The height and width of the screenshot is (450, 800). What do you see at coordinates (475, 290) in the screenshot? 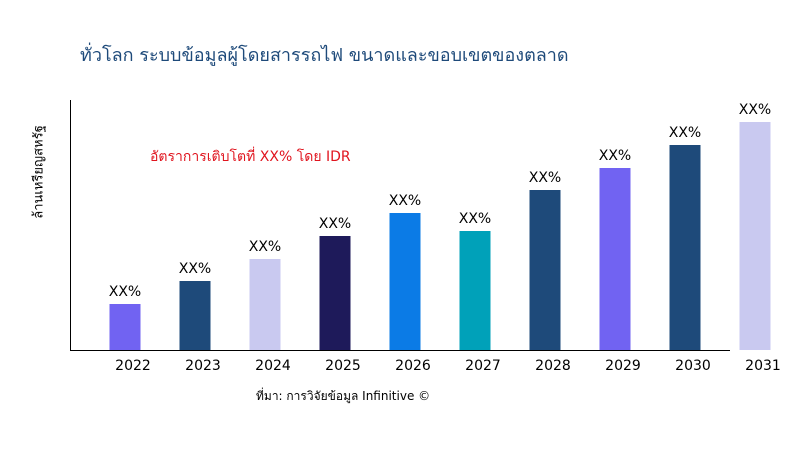
I see `bar-2027` at bounding box center [475, 290].